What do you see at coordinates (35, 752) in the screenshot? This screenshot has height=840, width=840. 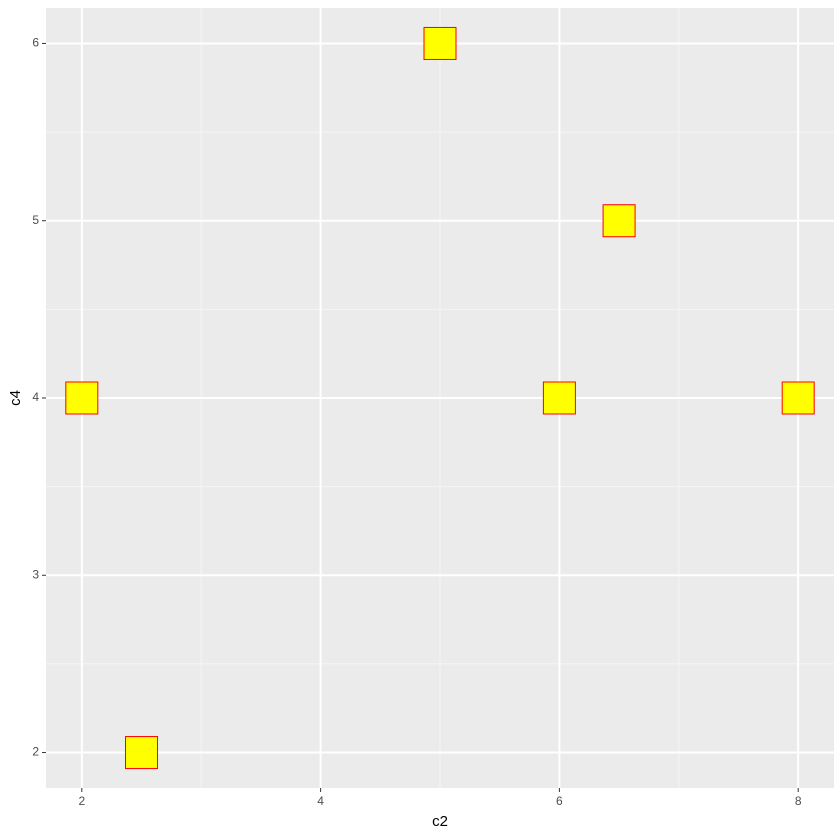 I see `y-tick-label: 2` at bounding box center [35, 752].